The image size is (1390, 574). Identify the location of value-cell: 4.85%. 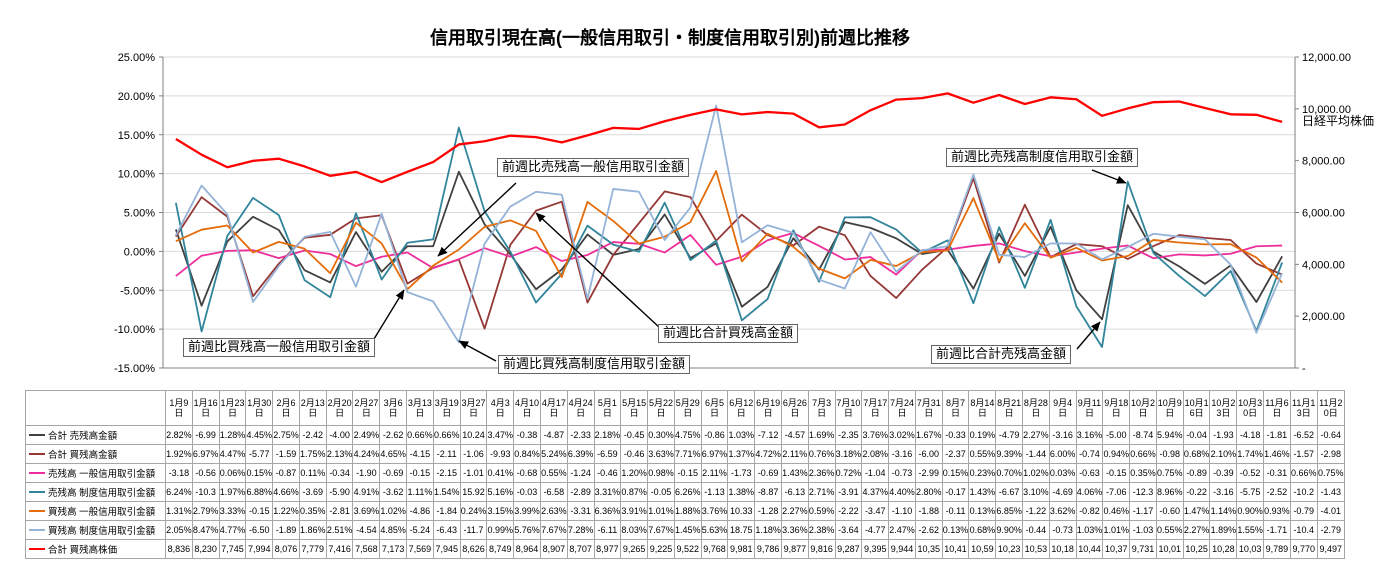
(393, 530).